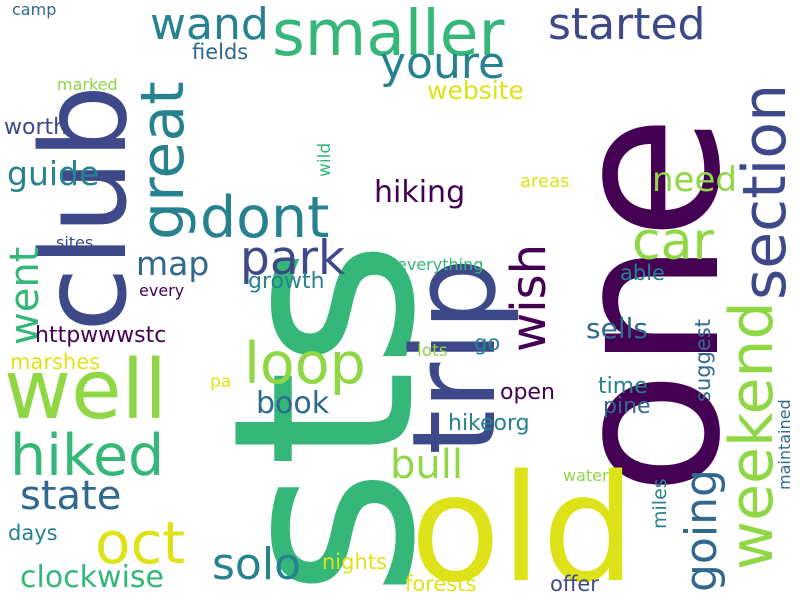  Describe the element at coordinates (86, 390) in the screenshot. I see `word-well: well` at that location.